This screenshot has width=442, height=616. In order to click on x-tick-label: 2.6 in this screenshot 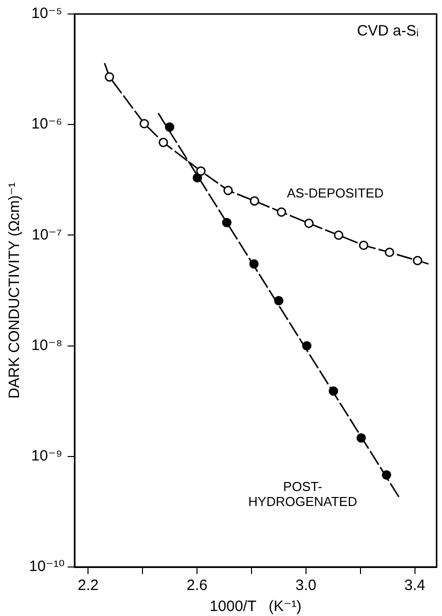, I will do `click(197, 585)`.